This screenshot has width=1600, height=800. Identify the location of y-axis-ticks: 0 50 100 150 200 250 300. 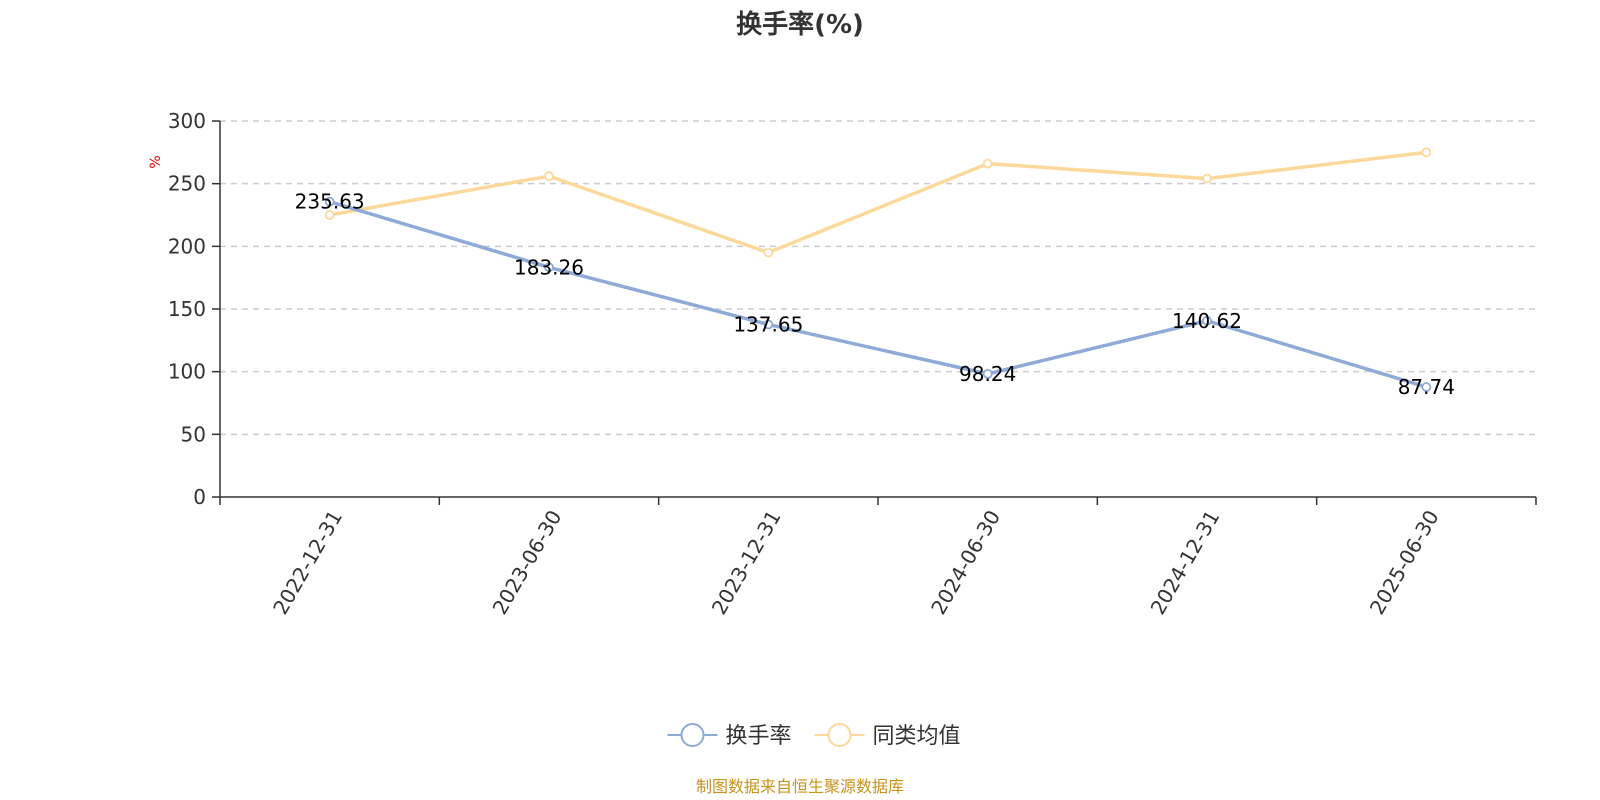
(194, 309).